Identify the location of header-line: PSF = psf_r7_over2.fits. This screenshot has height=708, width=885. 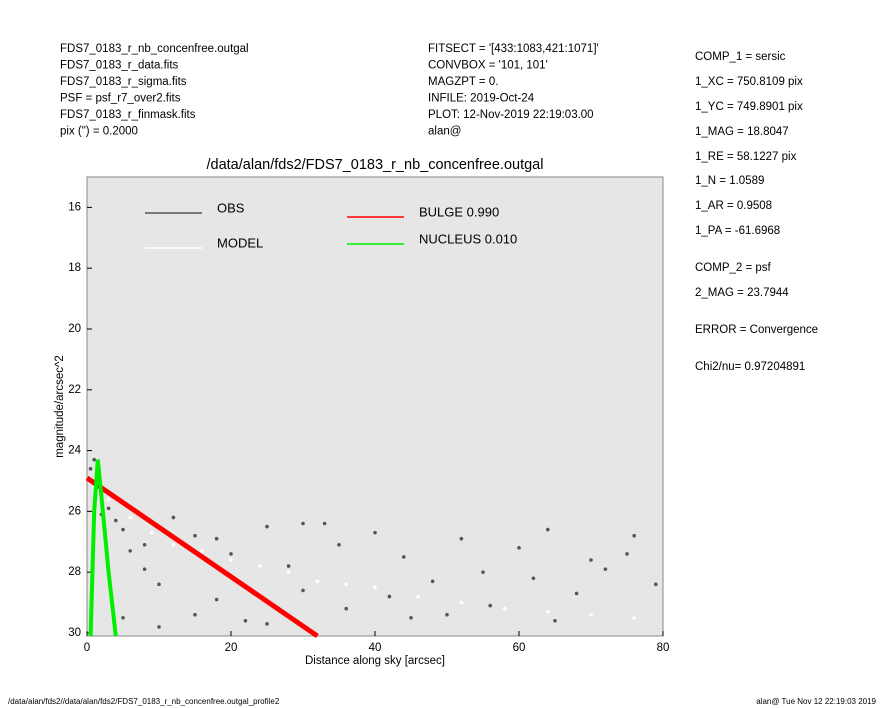
(120, 99).